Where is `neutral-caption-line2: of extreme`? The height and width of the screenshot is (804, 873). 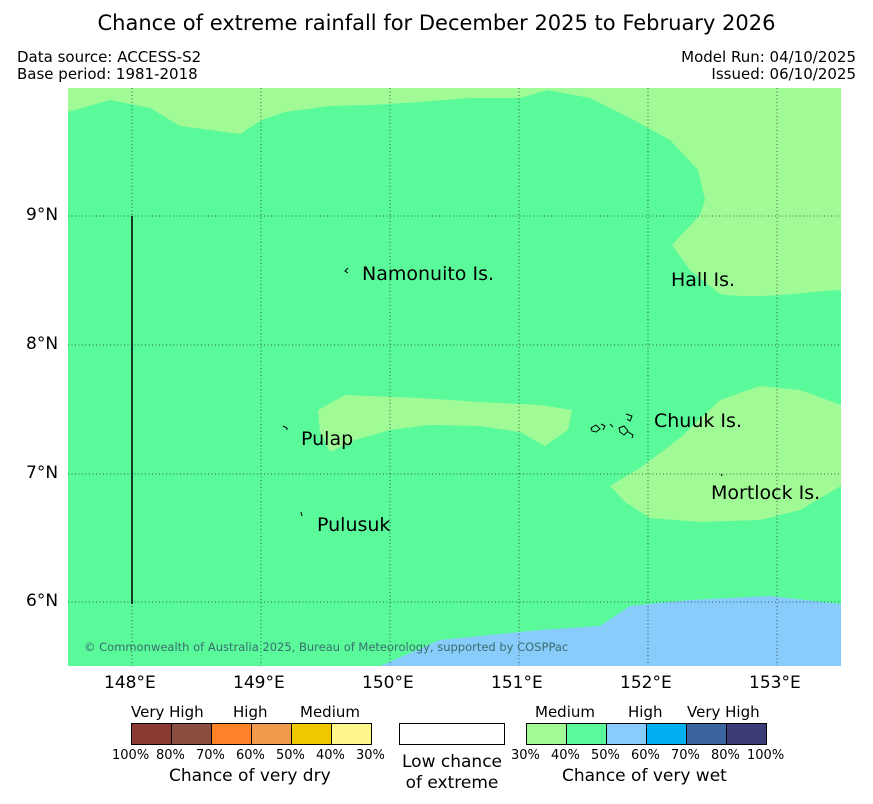 neutral-caption-line2: of extreme is located at coordinates (452, 783).